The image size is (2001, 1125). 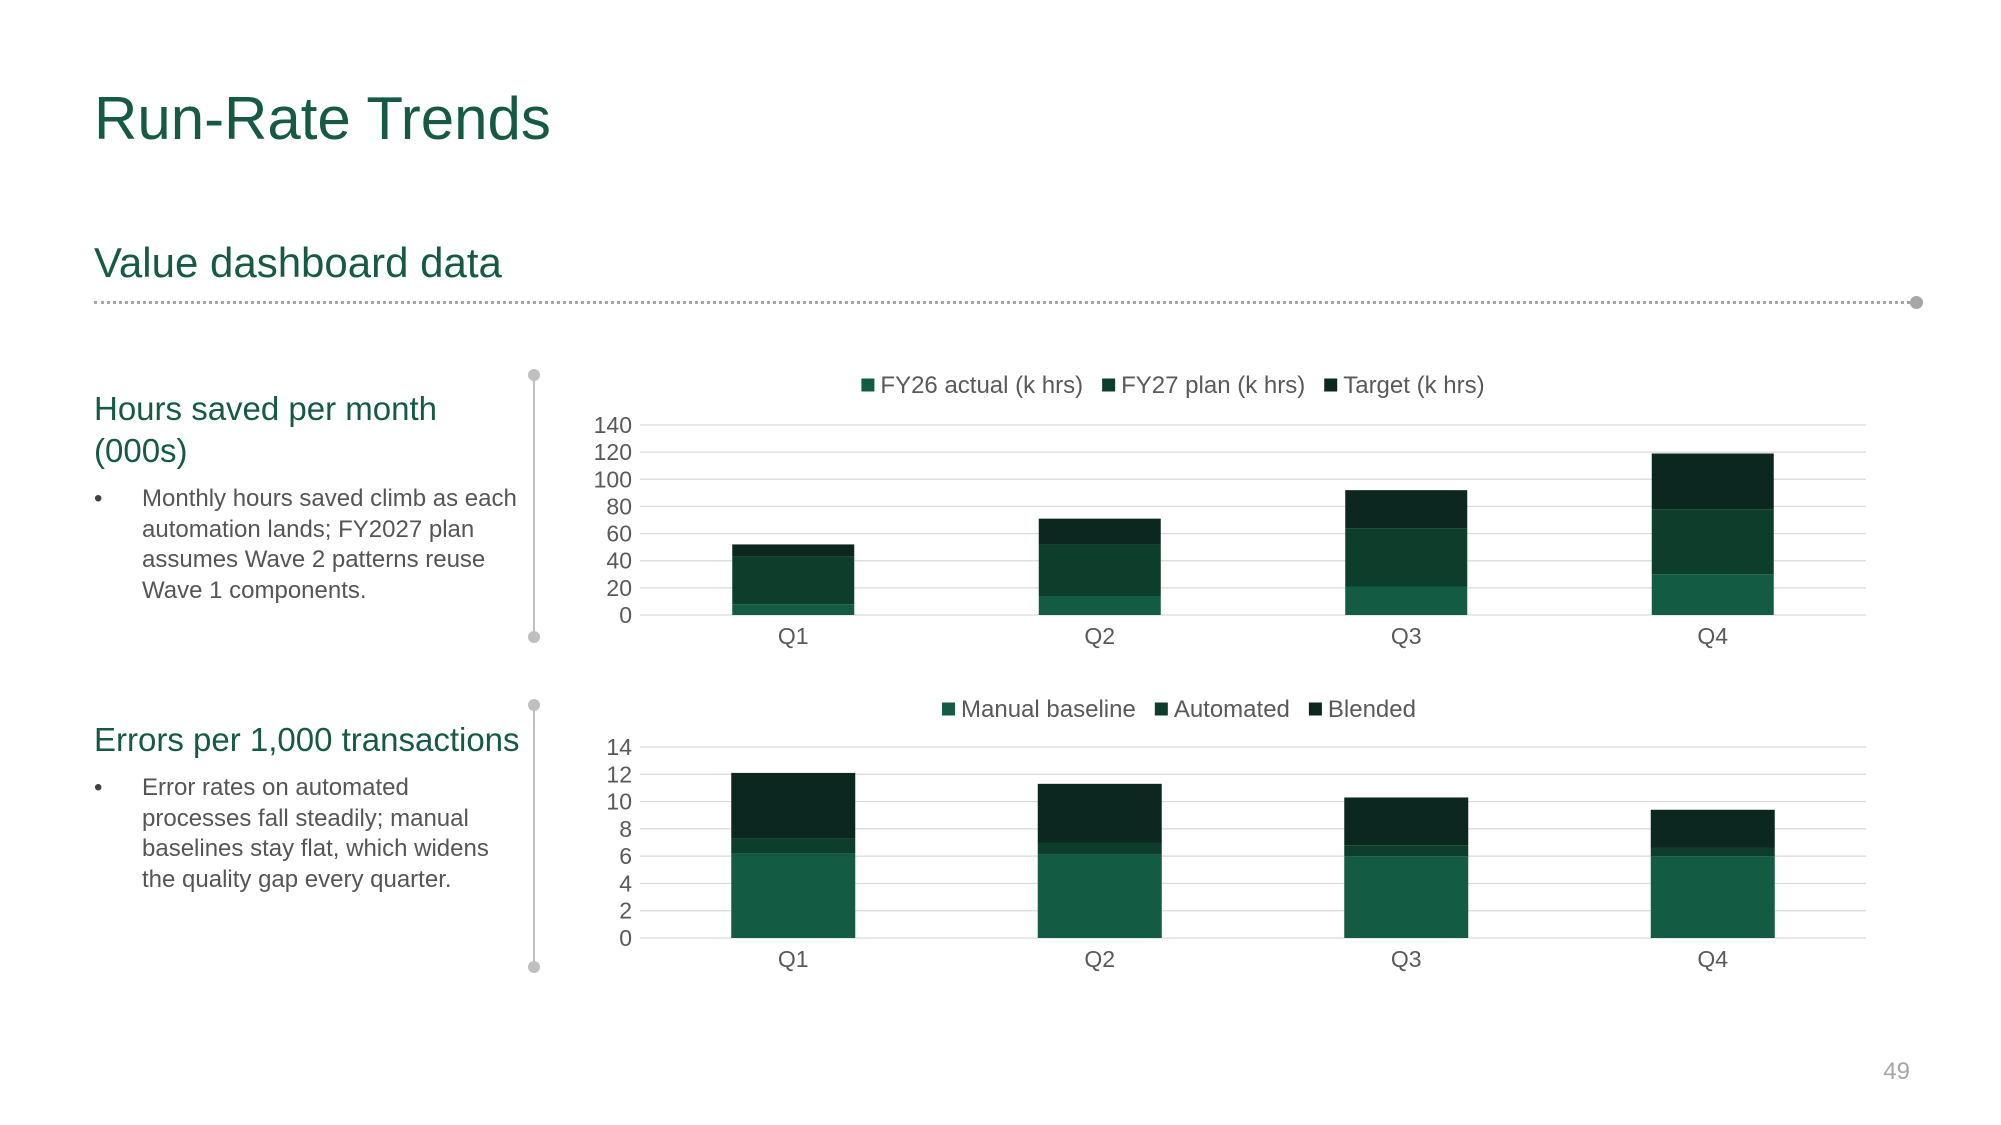 I want to click on slide-subtitle: Value dashboard data, so click(x=298, y=262).